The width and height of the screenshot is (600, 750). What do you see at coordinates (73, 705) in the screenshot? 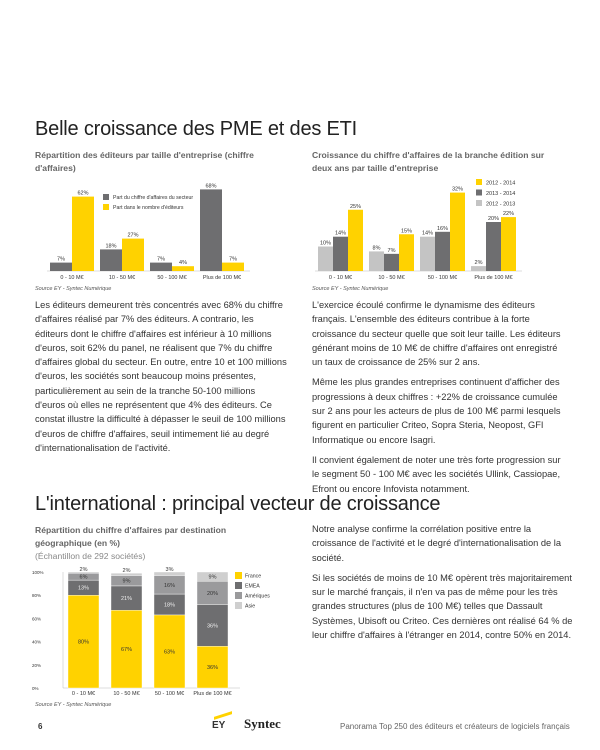
I see `chart3-source: Source EY - Syntec Numérique` at bounding box center [73, 705].